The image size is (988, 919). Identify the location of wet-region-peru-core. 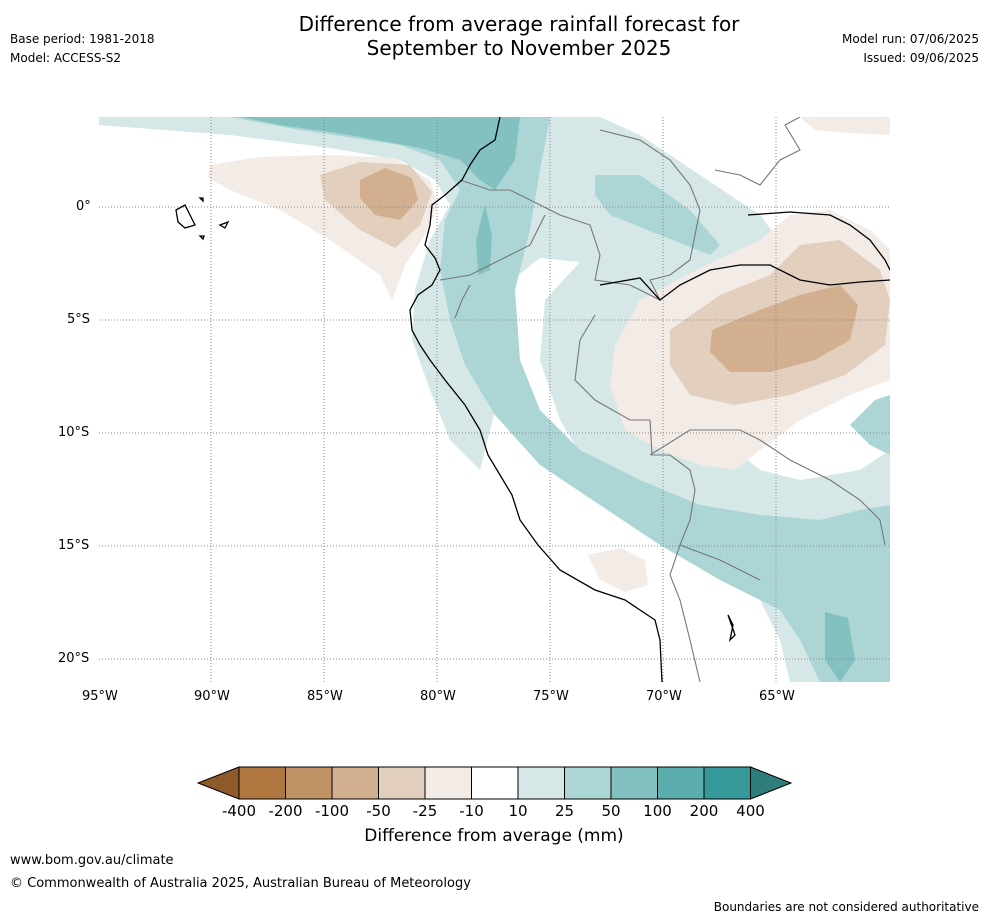
(484, 240).